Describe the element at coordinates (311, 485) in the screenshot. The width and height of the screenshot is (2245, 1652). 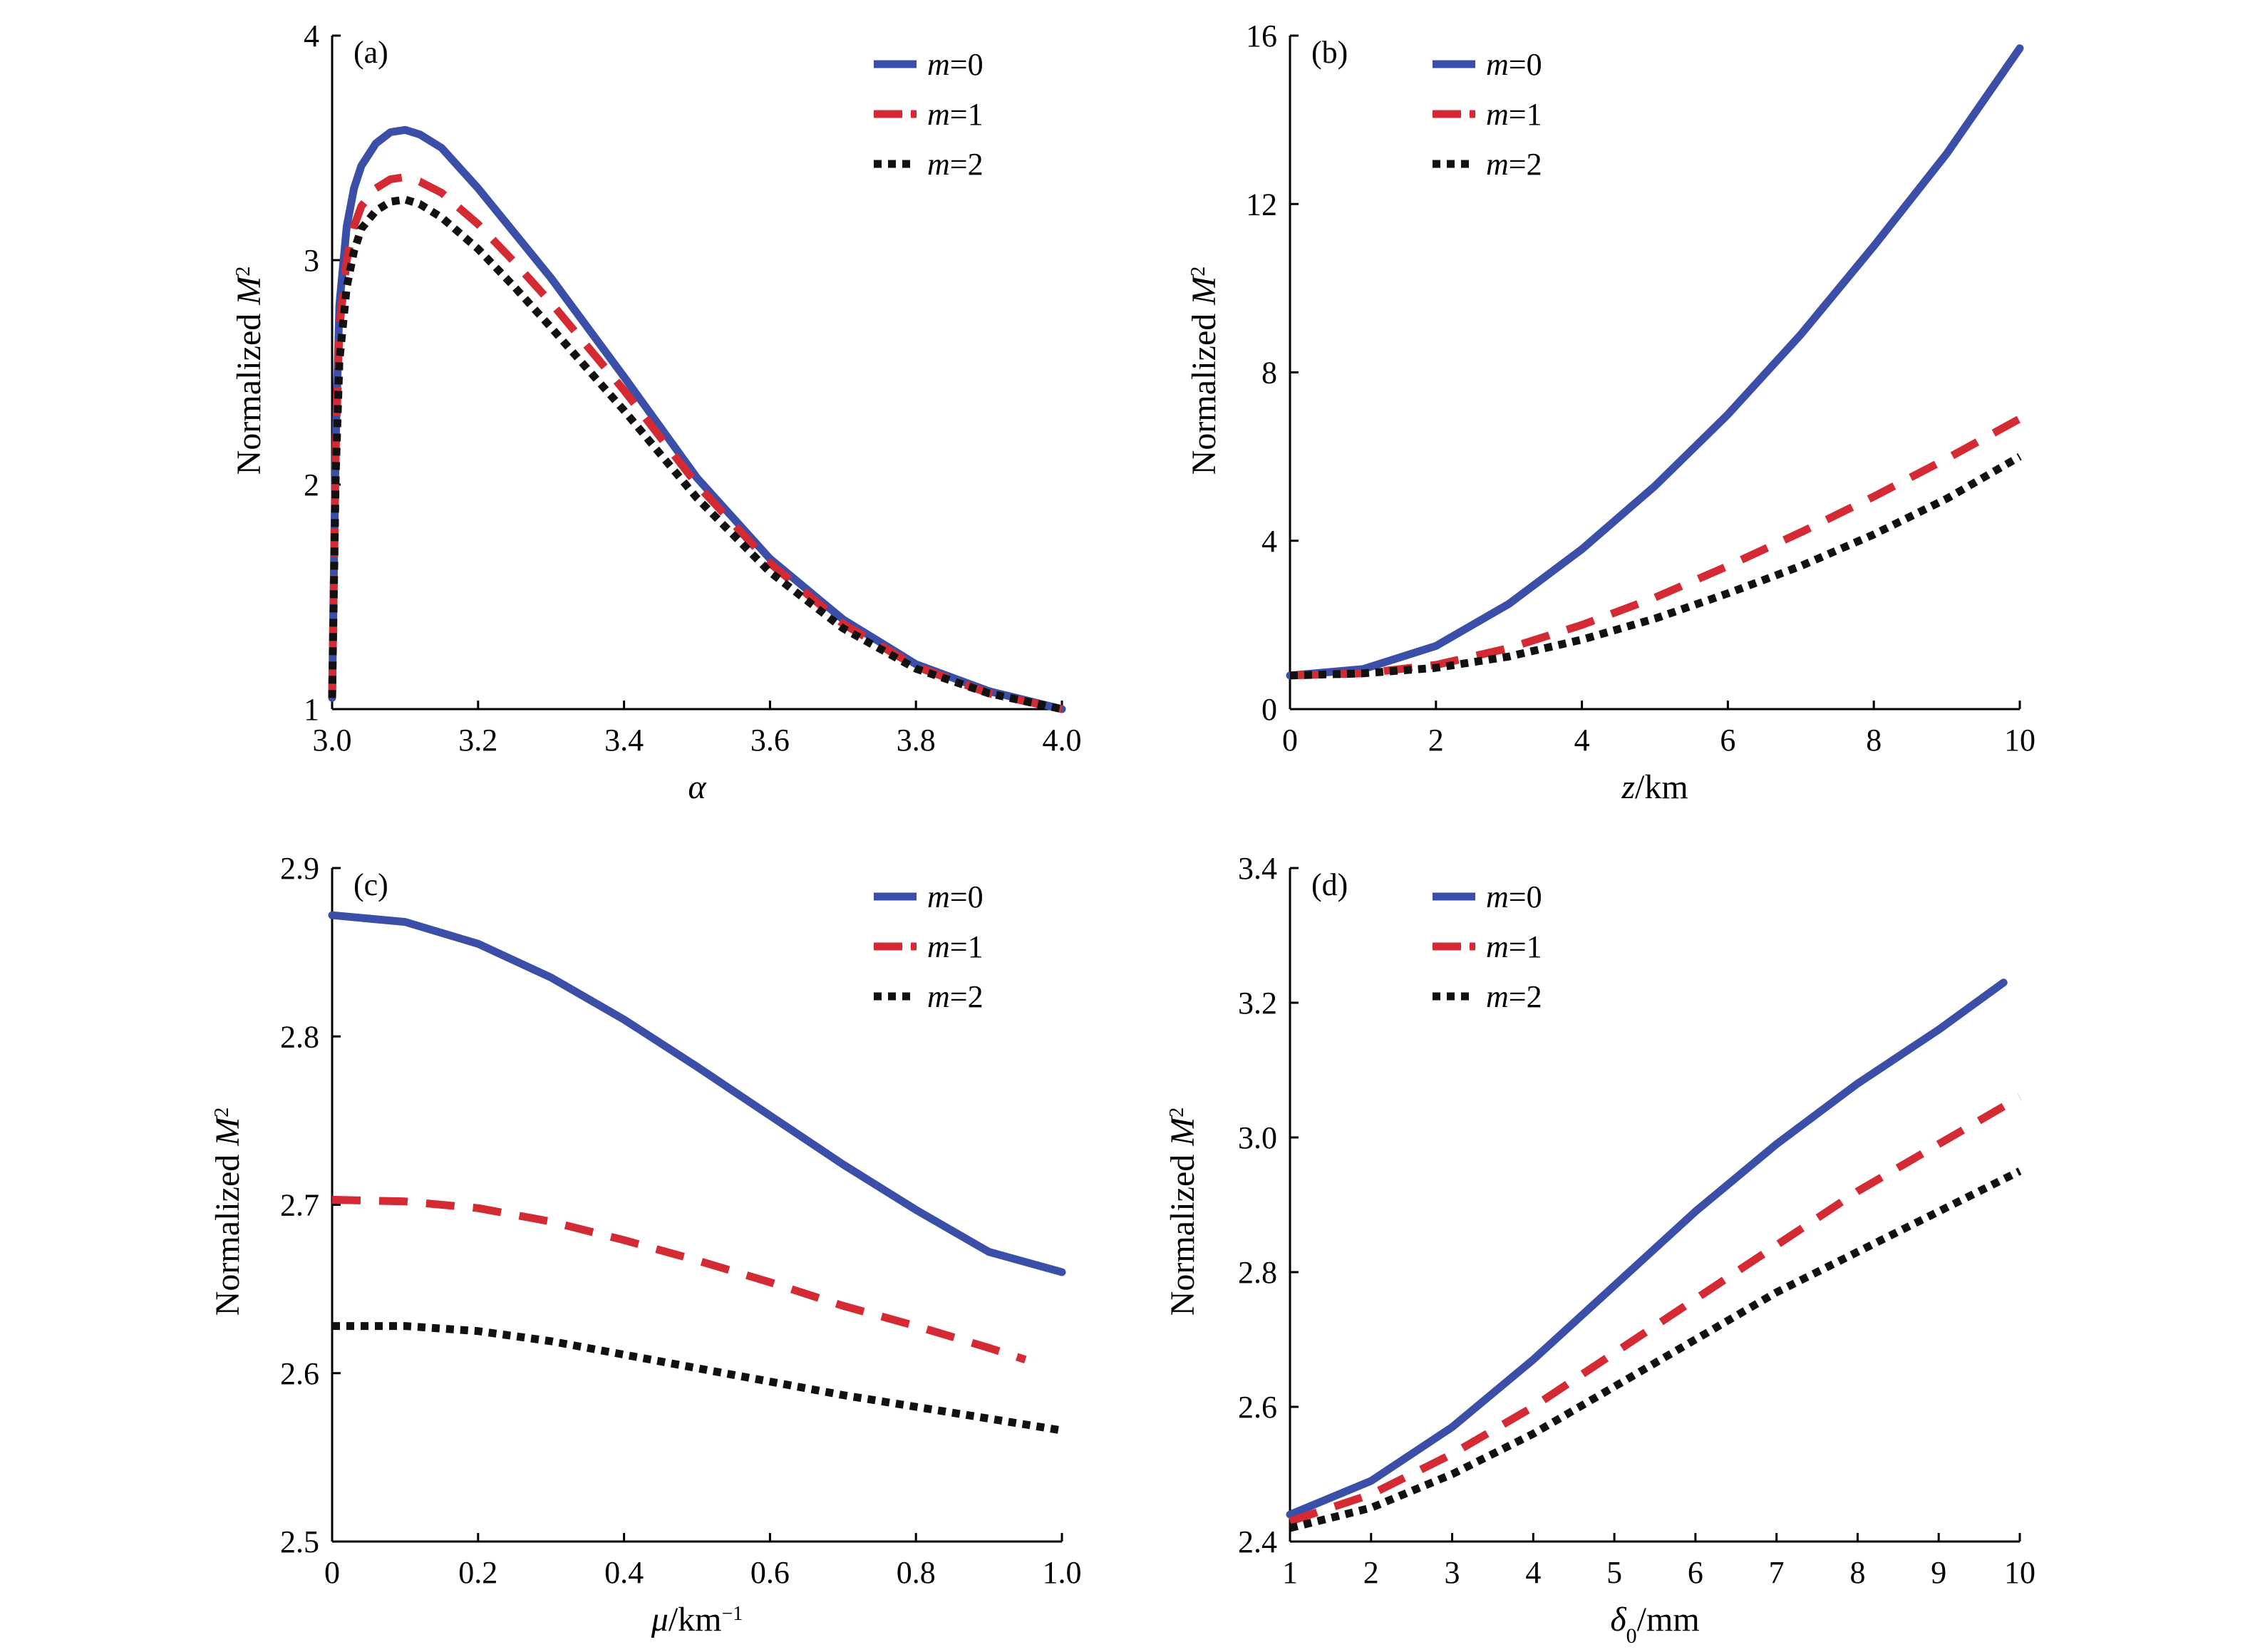
I see `y-tick-label: 2` at that location.